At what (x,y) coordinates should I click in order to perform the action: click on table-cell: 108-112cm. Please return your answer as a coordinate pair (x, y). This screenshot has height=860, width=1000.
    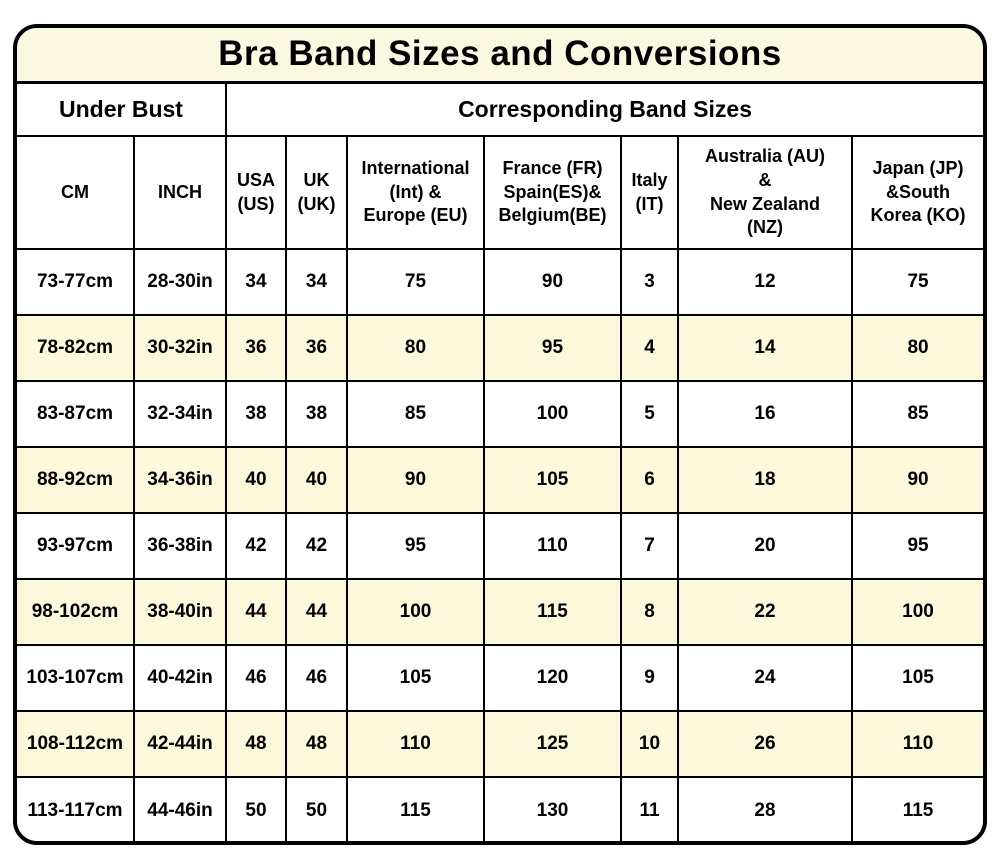
    Looking at the image, I should click on (76, 744).